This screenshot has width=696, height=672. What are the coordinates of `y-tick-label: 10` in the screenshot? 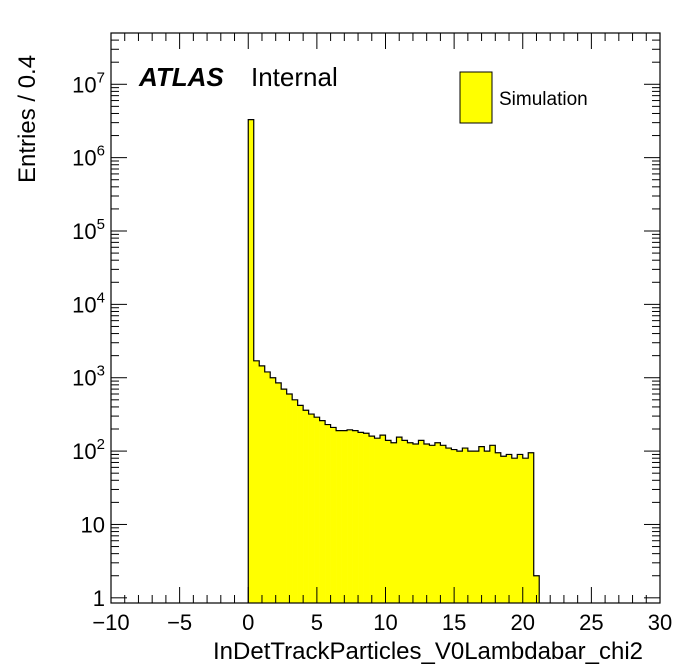 It's located at (93, 524).